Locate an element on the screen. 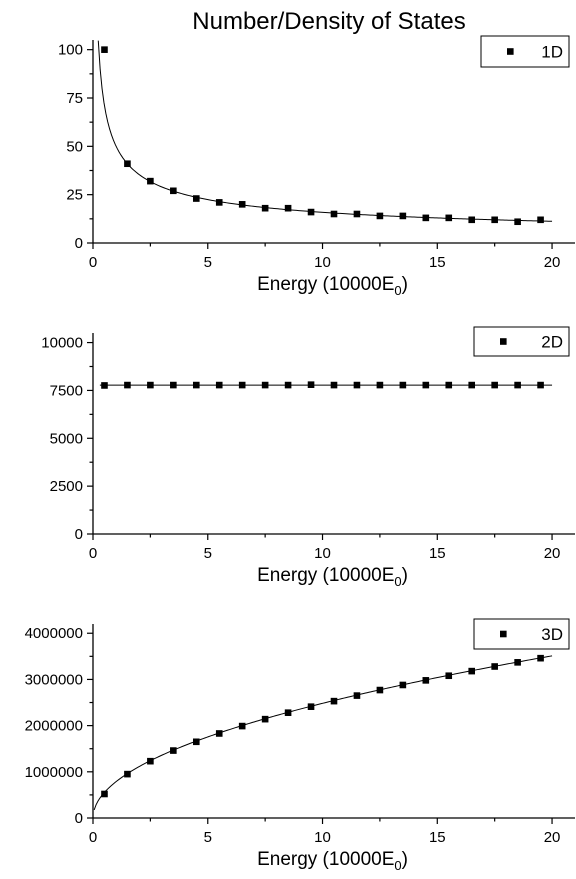  y-tick-label: 7500 is located at coordinates (66, 390).